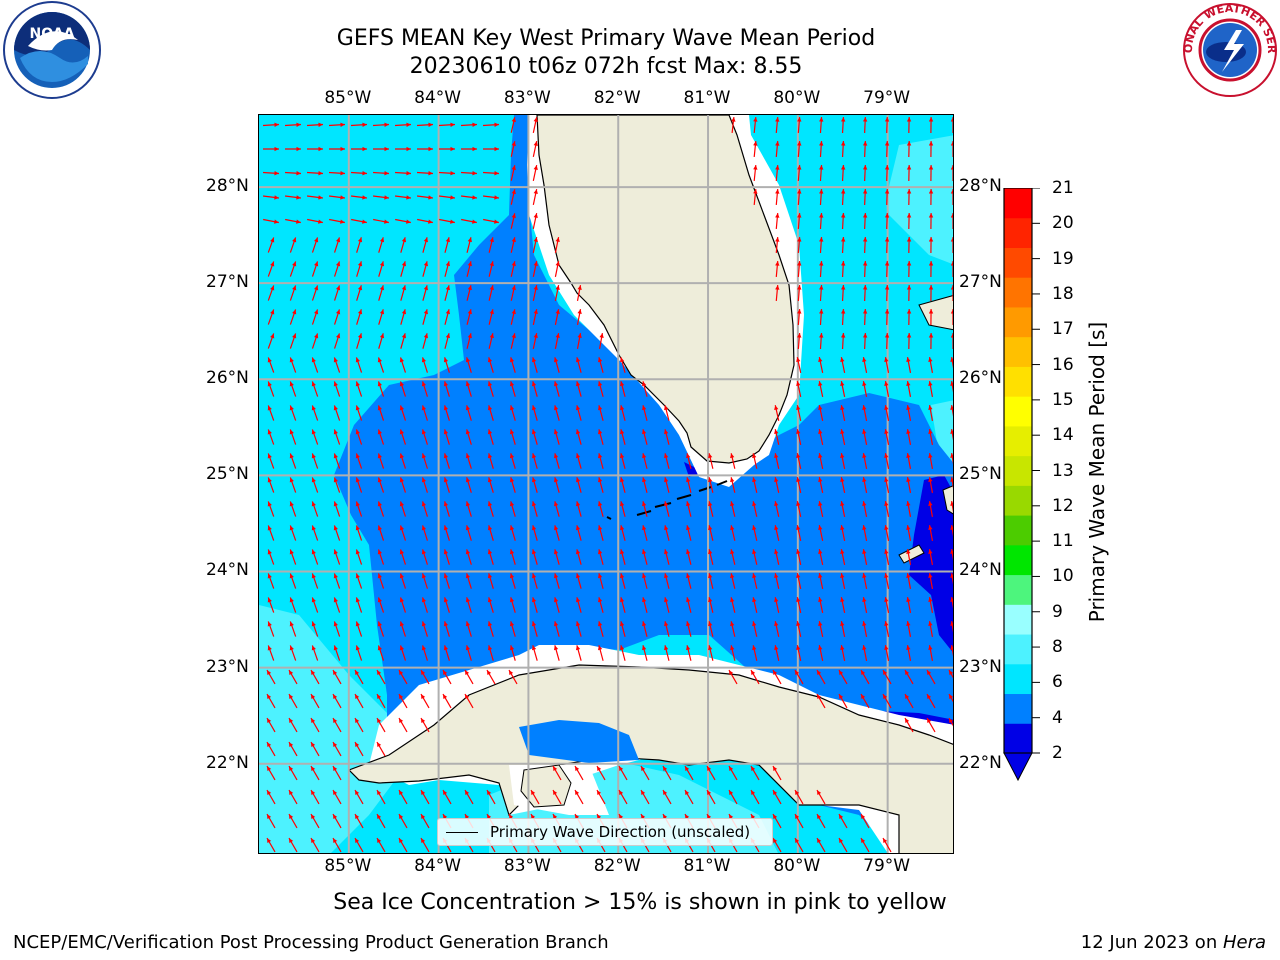  Describe the element at coordinates (797, 98) in the screenshot. I see `lon-tick-label: 80°W` at that location.